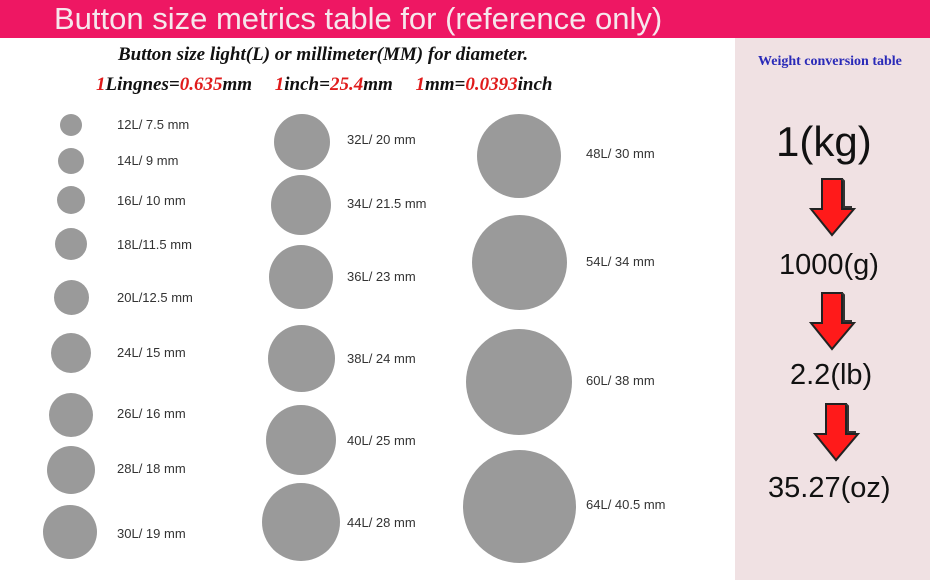 This screenshot has height=580, width=930. What do you see at coordinates (620, 380) in the screenshot?
I see `size-label: 60L/ 38 mm` at bounding box center [620, 380].